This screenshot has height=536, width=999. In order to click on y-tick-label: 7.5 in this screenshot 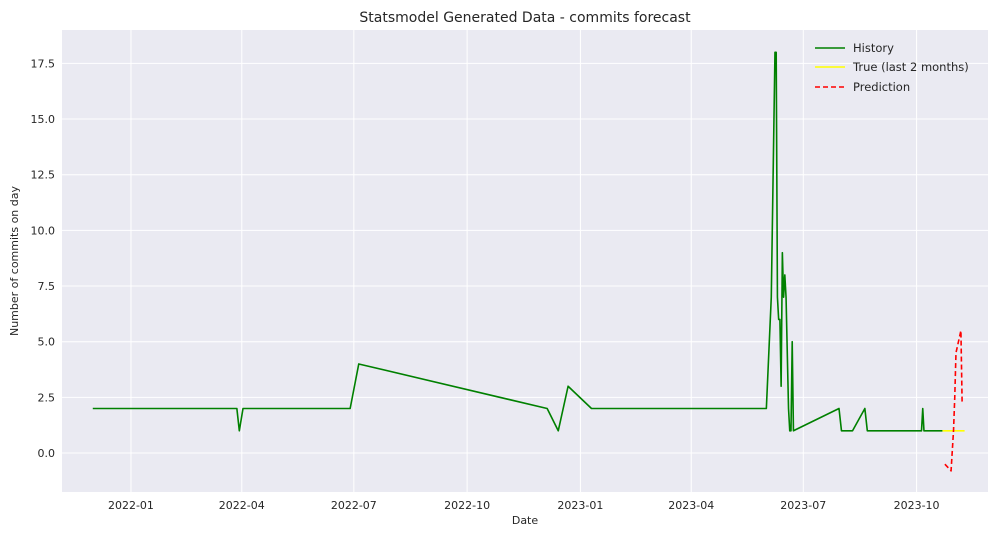, I will do `click(47, 286)`.